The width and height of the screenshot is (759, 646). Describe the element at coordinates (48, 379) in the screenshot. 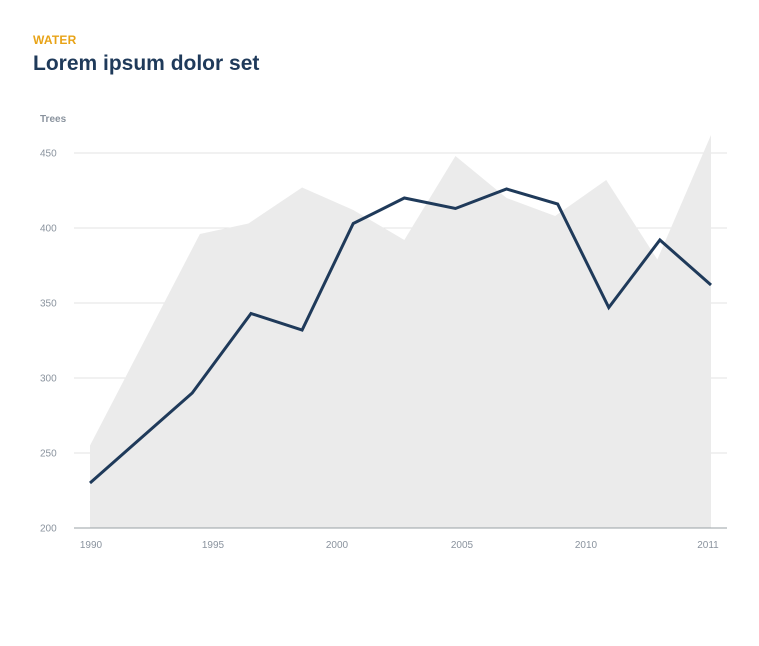

I see `y-tick-label: 300` at that location.